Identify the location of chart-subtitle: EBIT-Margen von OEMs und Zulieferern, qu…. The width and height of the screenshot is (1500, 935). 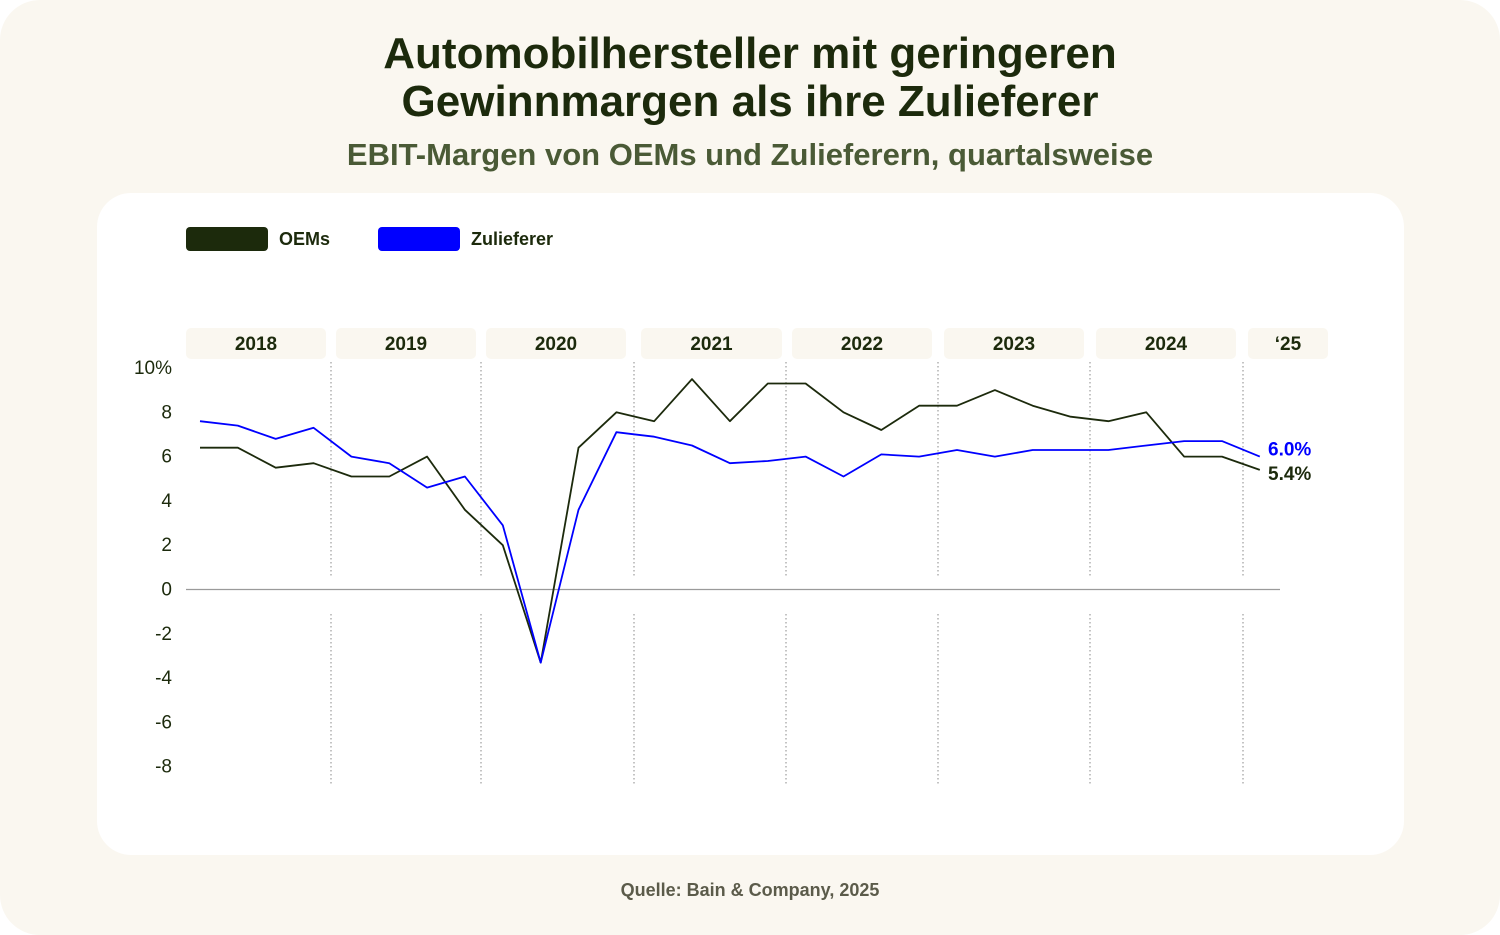
(750, 154).